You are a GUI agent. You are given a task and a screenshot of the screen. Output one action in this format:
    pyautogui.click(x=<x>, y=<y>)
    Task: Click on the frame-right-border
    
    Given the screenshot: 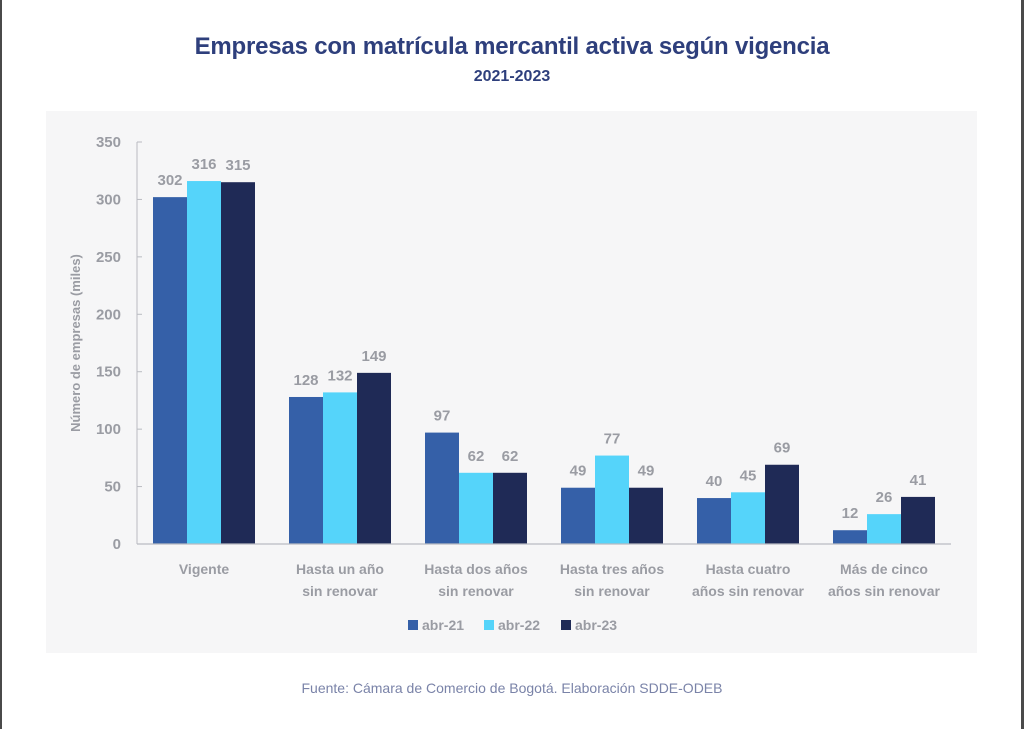 What is the action you would take?
    pyautogui.click(x=1022, y=364)
    